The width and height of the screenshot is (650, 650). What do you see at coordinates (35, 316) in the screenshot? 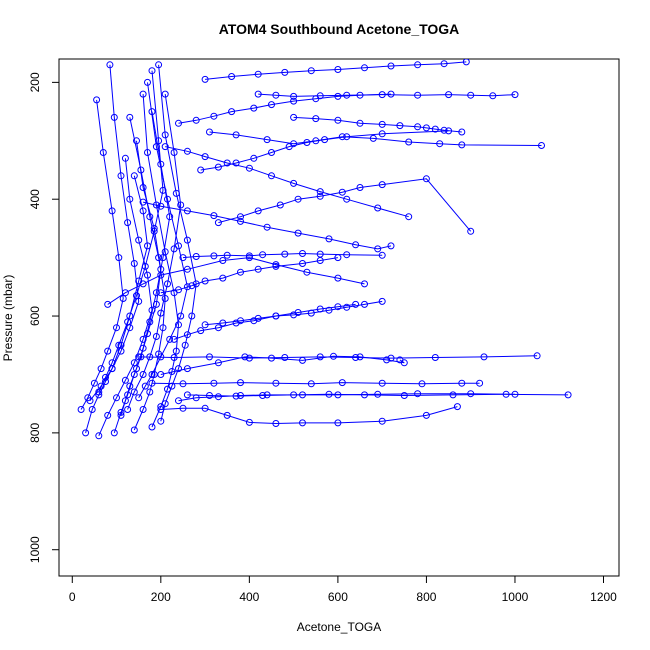
I see `y-tick-label: 600` at bounding box center [35, 316].